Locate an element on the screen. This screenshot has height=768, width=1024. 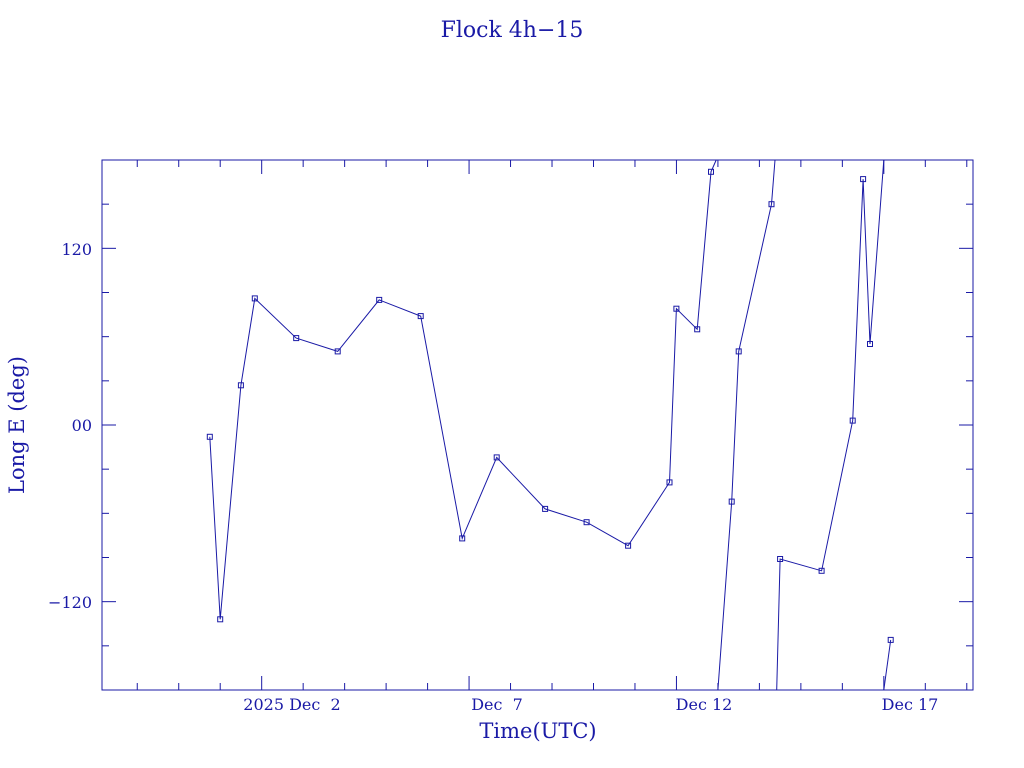
x-tick-label: Dec 12 is located at coordinates (704, 704).